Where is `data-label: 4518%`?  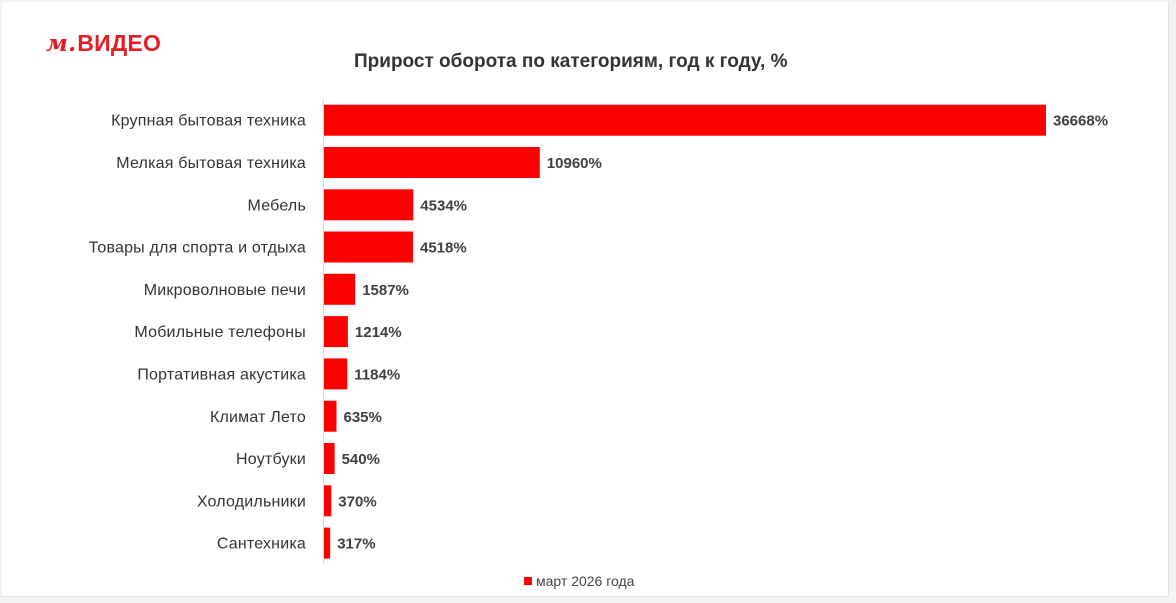 data-label: 4518% is located at coordinates (443, 248).